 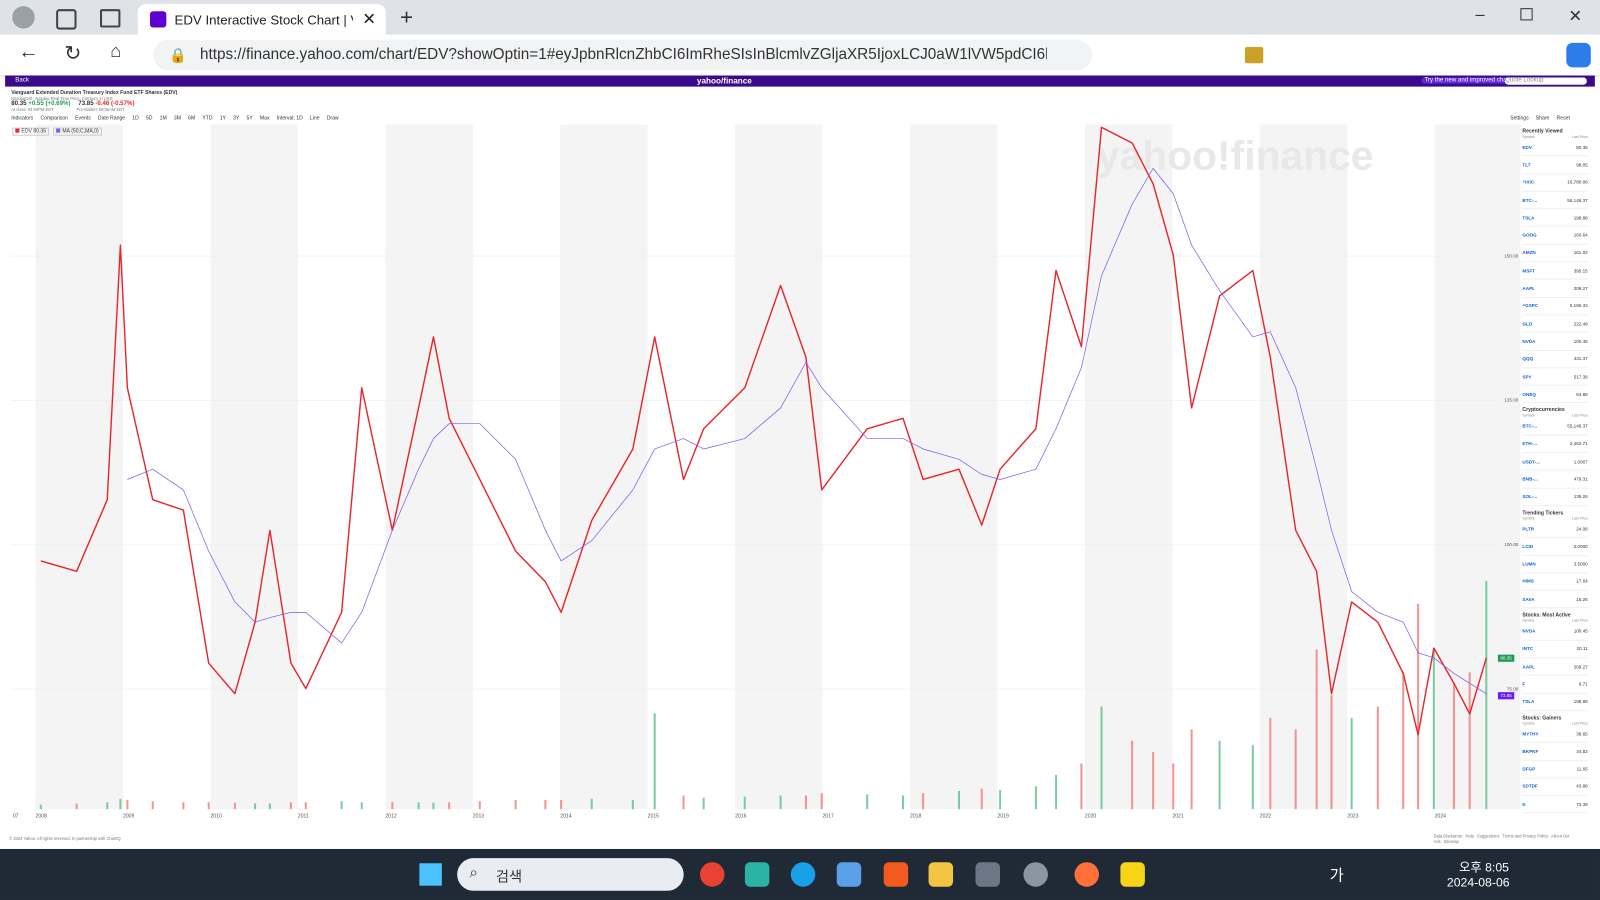 I want to click on ticker-row: PLTR 24.08, so click(x=1555, y=529).